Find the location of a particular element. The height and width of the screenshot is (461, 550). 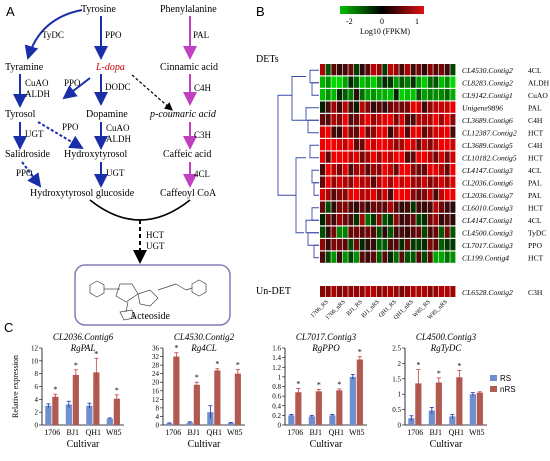

heatmap-row-enzyme: CuAO is located at coordinates (538, 95).